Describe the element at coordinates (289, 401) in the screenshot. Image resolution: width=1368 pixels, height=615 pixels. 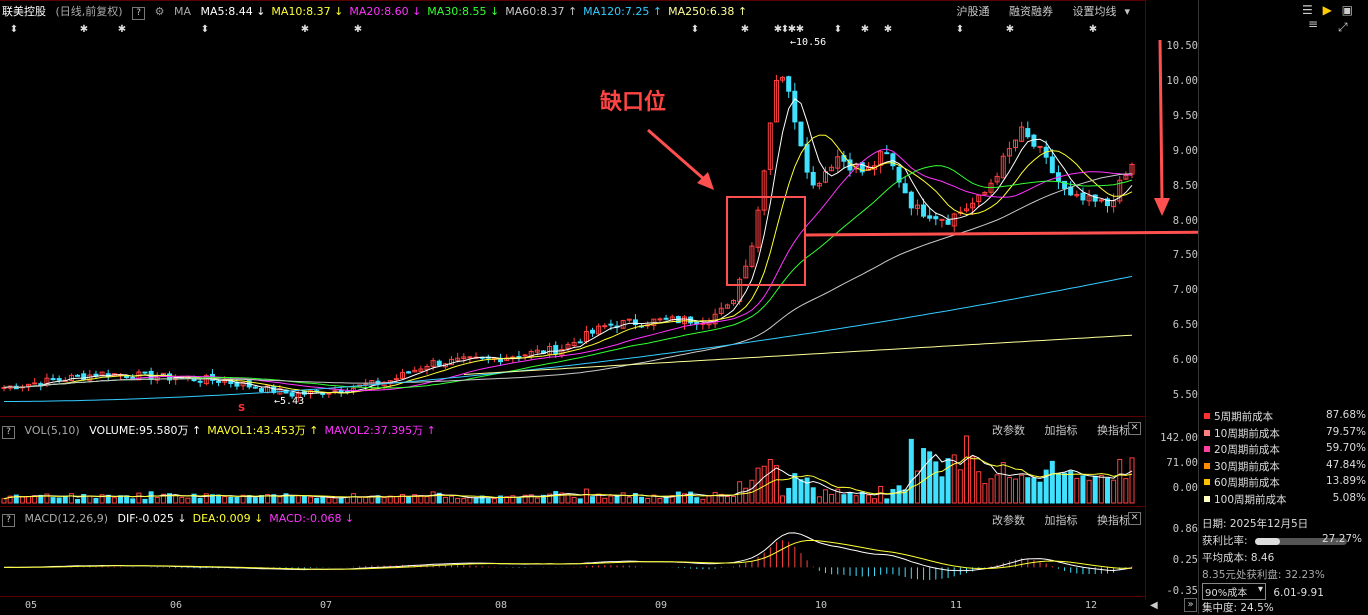
I see `low-price-label: ←5.43` at that location.